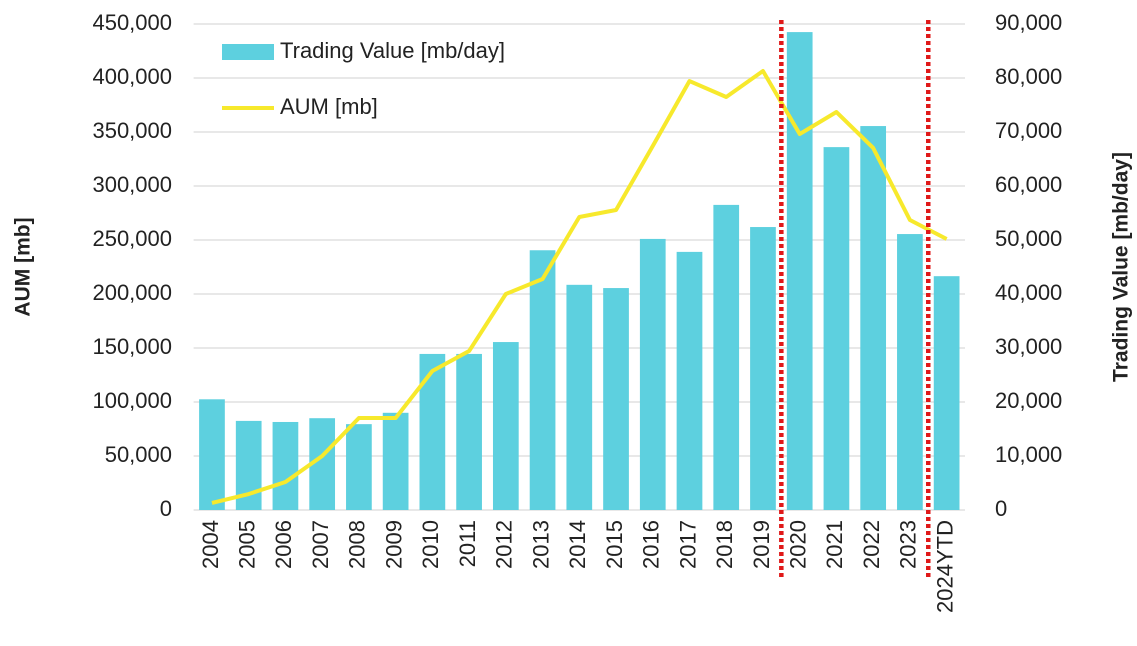  I want to click on x-tick-label: 2012, so click(504, 544).